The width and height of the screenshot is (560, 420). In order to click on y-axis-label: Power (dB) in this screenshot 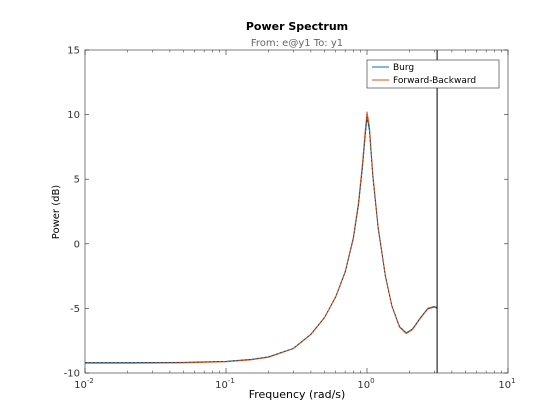, I will do `click(56, 212)`.